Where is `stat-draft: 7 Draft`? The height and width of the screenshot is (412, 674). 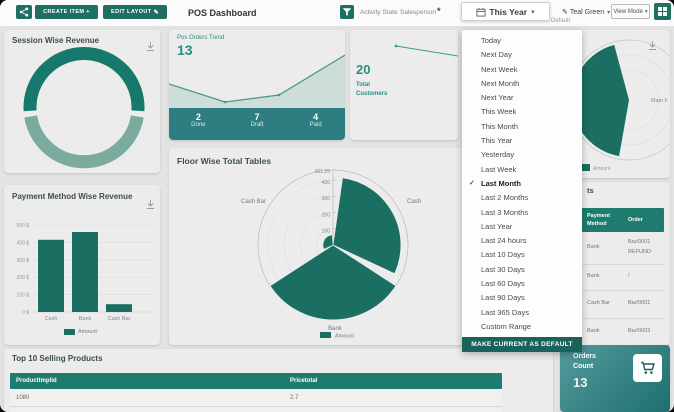 stat-draft: 7 Draft is located at coordinates (257, 124).